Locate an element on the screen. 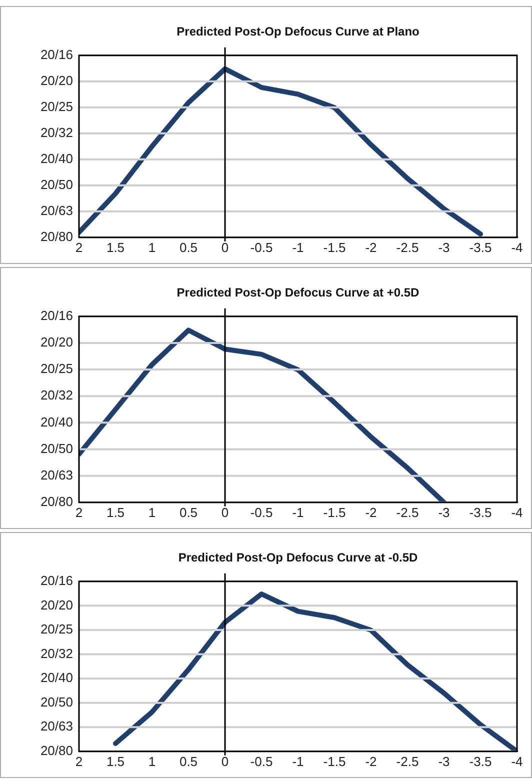 Image resolution: width=532 pixels, height=784 pixels. chart-title: Predicted Post-Op Defocus Curve at +0.5D is located at coordinates (298, 293).